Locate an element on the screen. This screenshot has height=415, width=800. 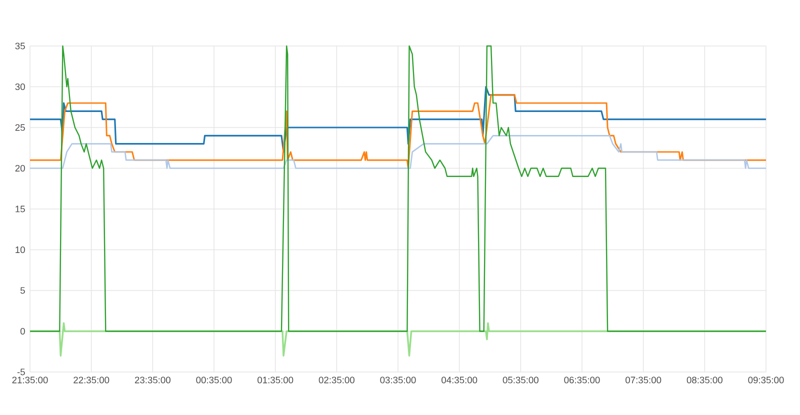
x-tick-label: 07:35:00 is located at coordinates (644, 380).